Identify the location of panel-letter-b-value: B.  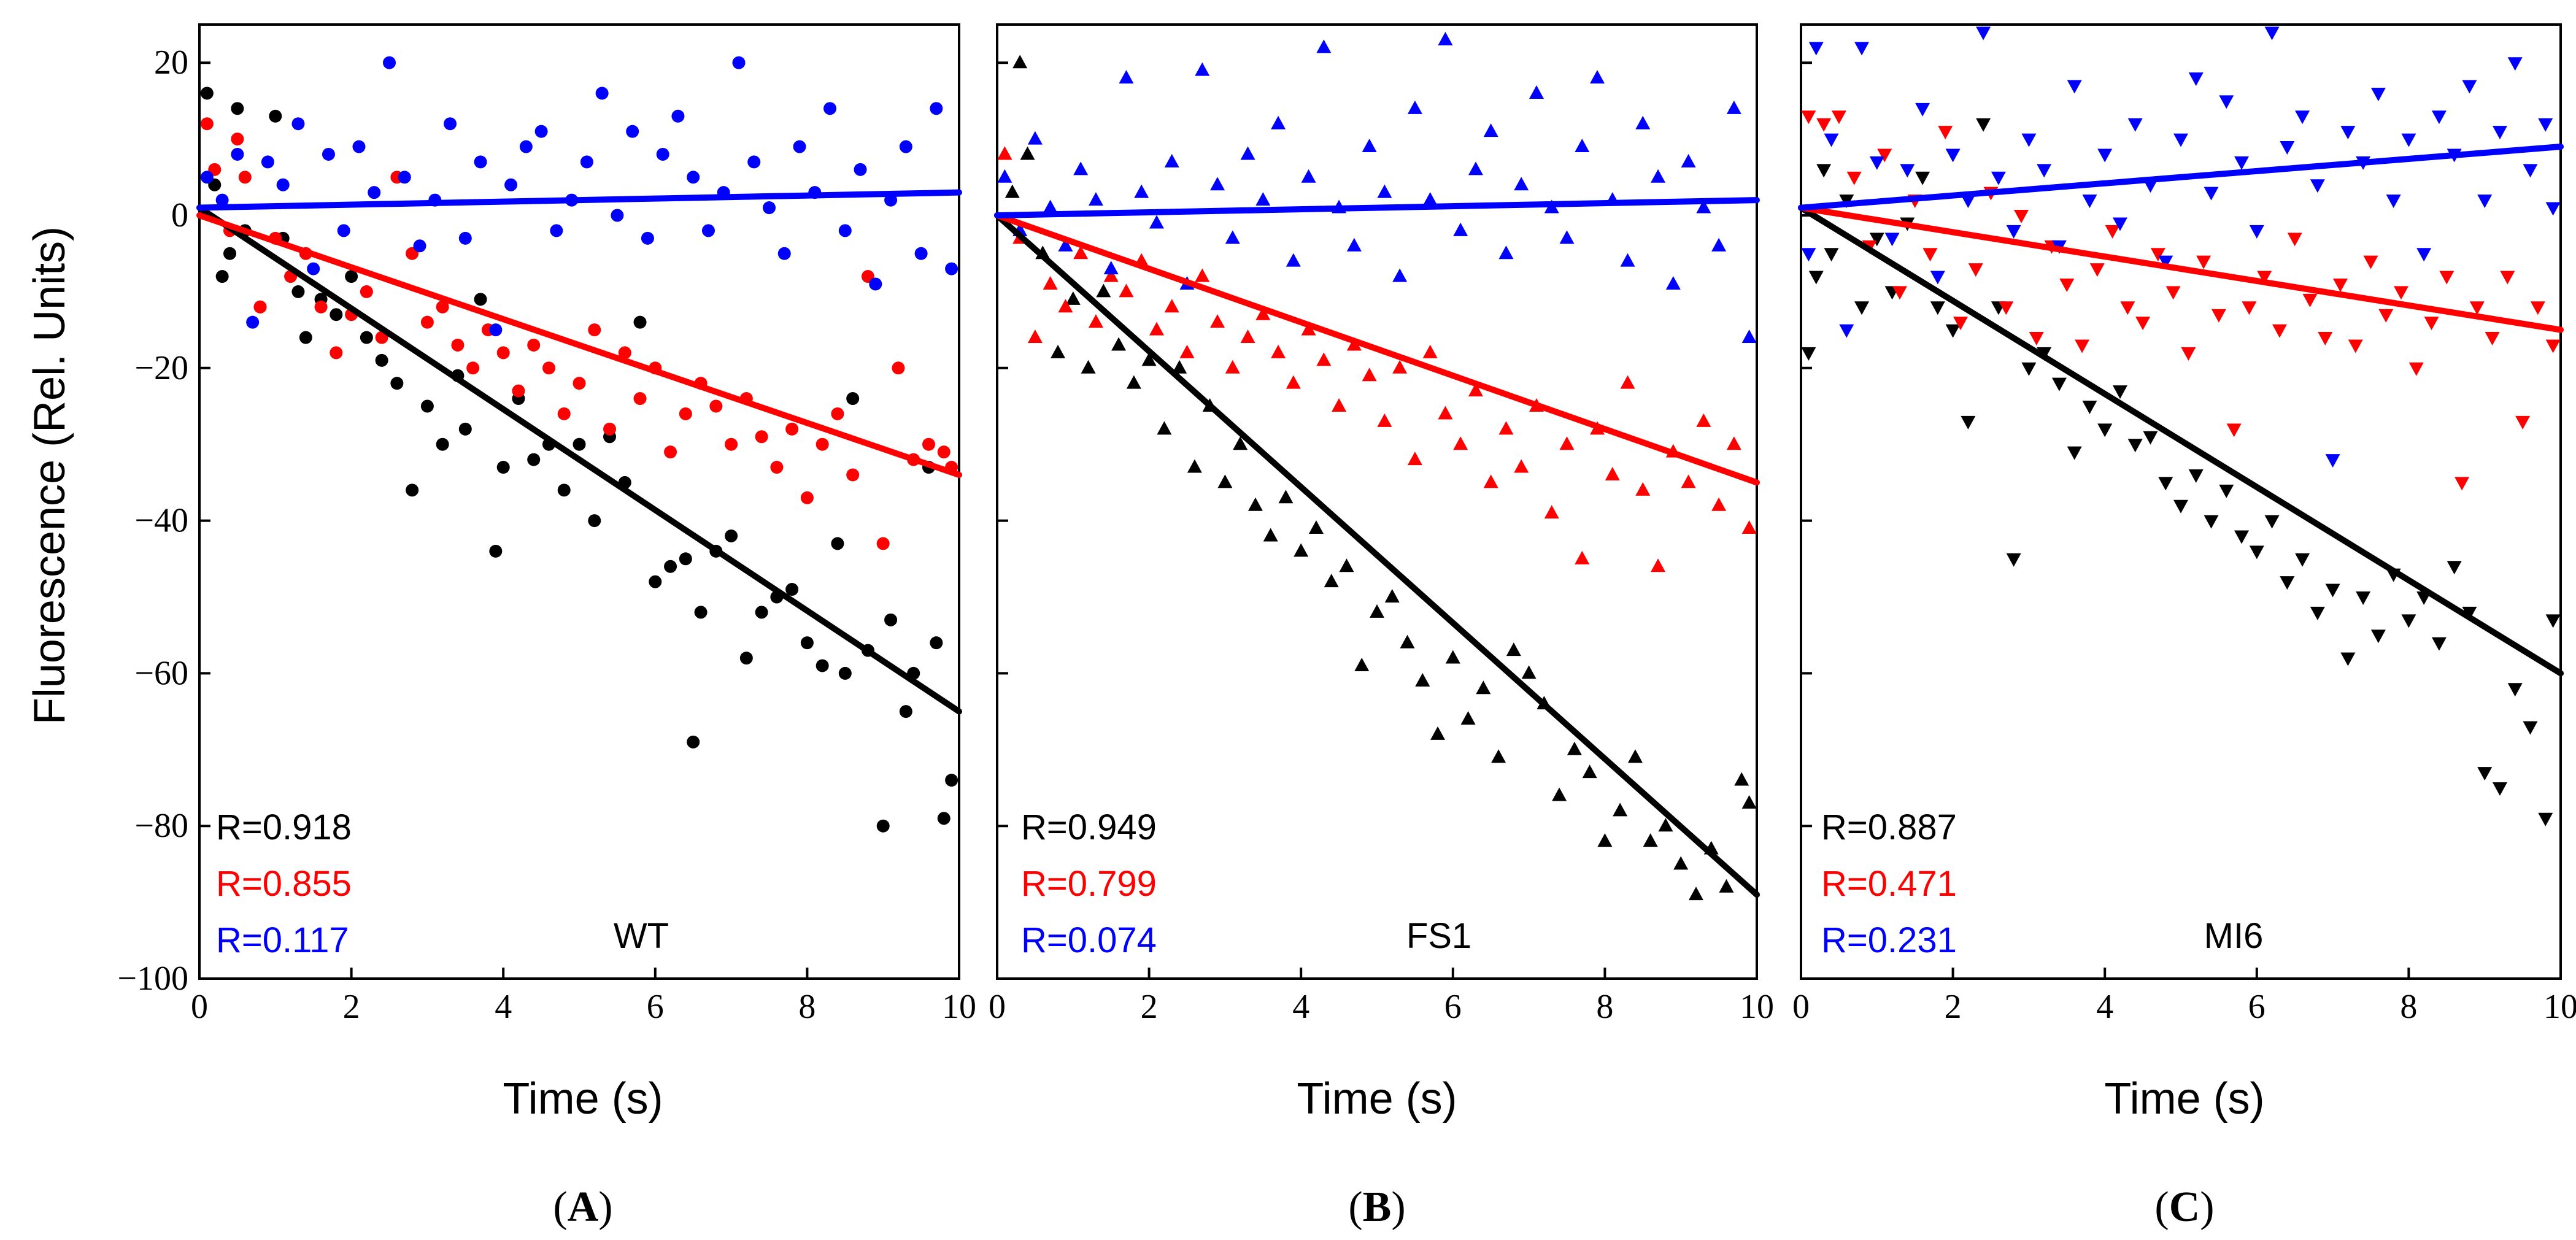
(1377, 1207).